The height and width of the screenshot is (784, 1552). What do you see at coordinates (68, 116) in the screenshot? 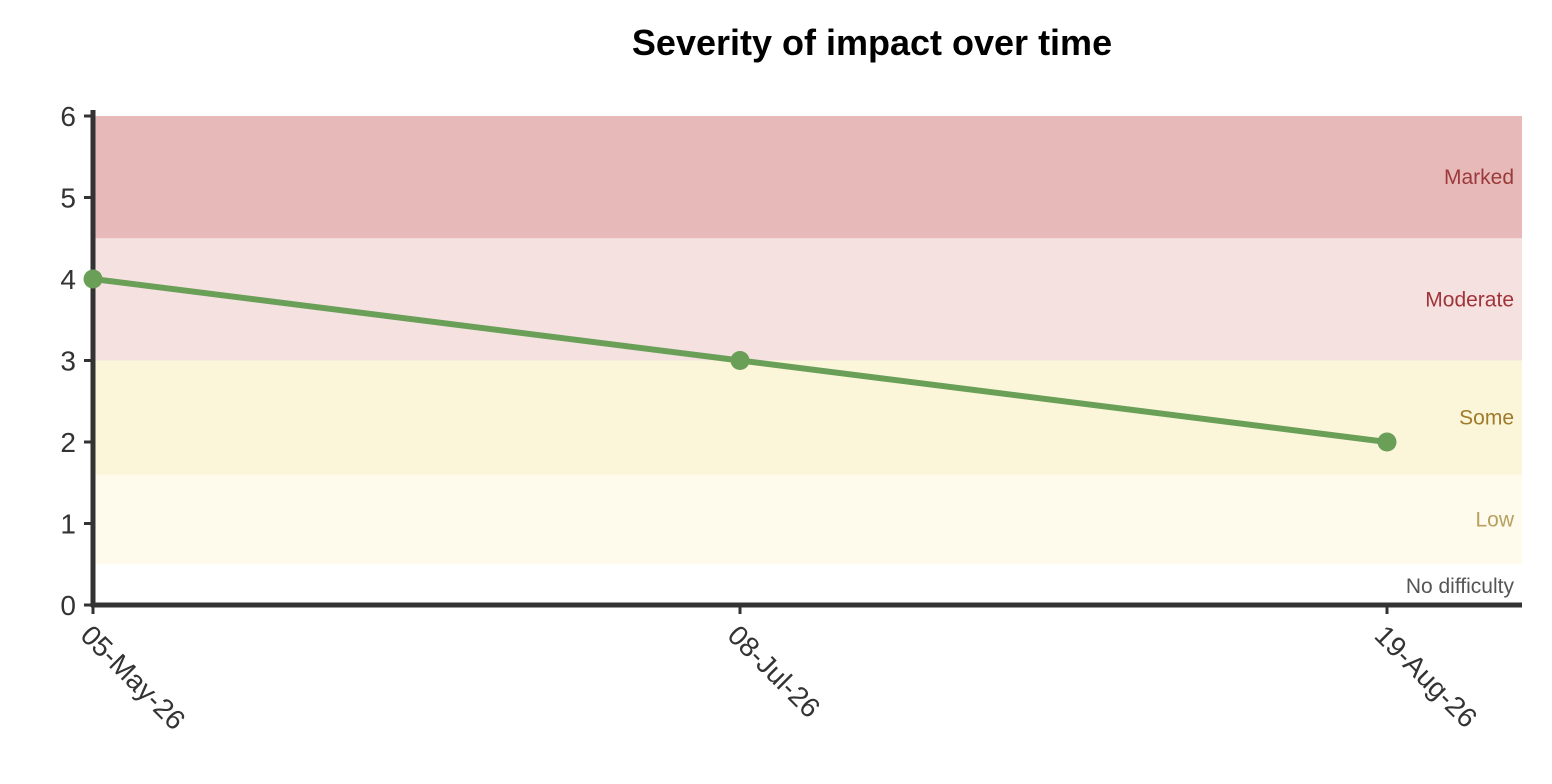
I see `y-tick-label: 6` at bounding box center [68, 116].